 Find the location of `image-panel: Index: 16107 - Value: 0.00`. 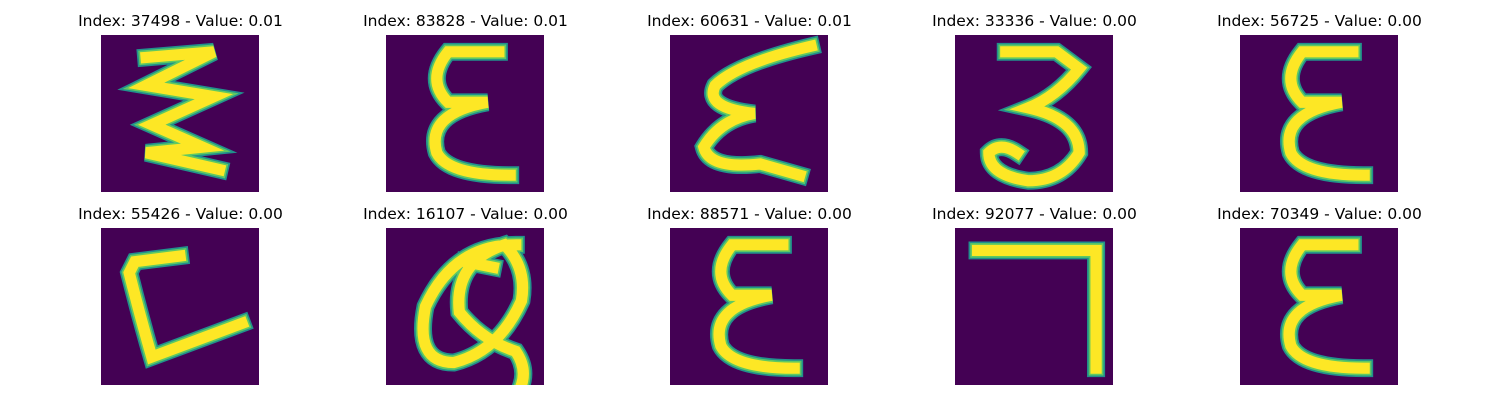

image-panel: Index: 16107 - Value: 0.00 is located at coordinates (465, 289).